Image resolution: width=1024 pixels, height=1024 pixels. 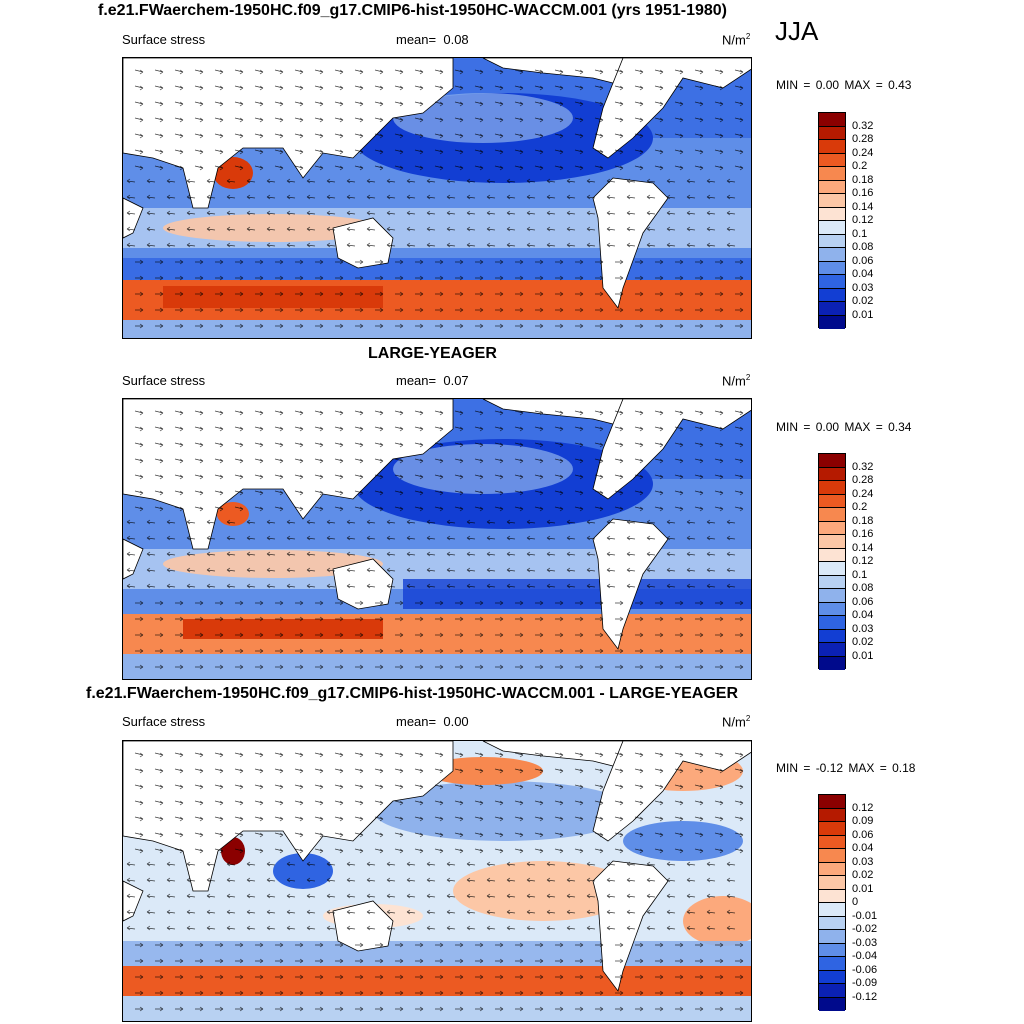 What do you see at coordinates (863, 287) in the screenshot?
I see `colorbar-label: 0.03` at bounding box center [863, 287].